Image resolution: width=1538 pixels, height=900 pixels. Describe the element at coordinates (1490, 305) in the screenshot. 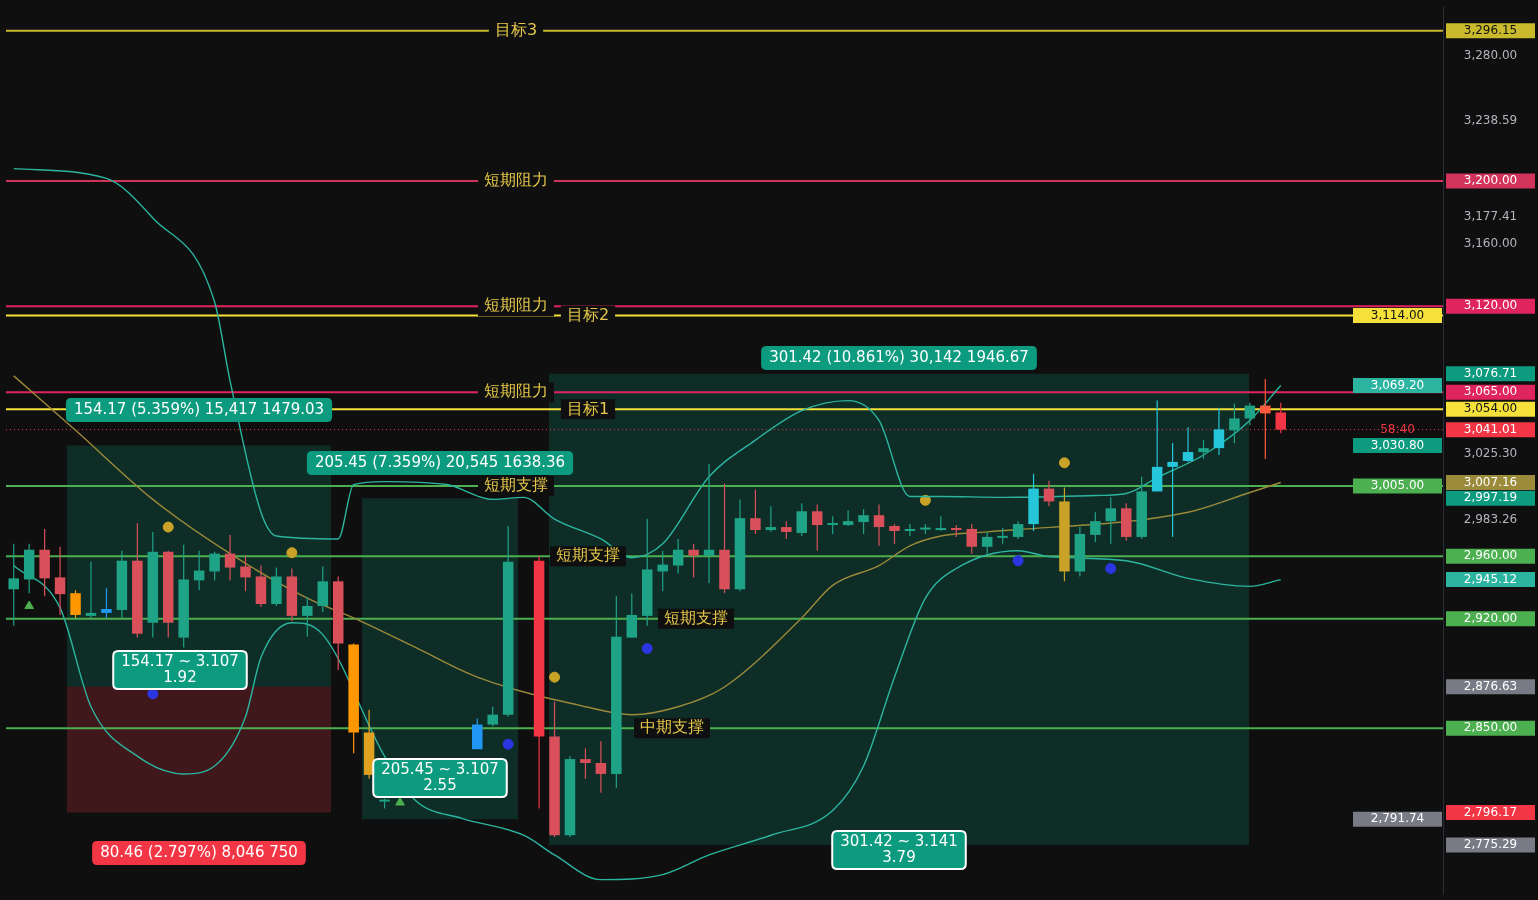

I see `y-tick-label: 3,120.00` at that location.